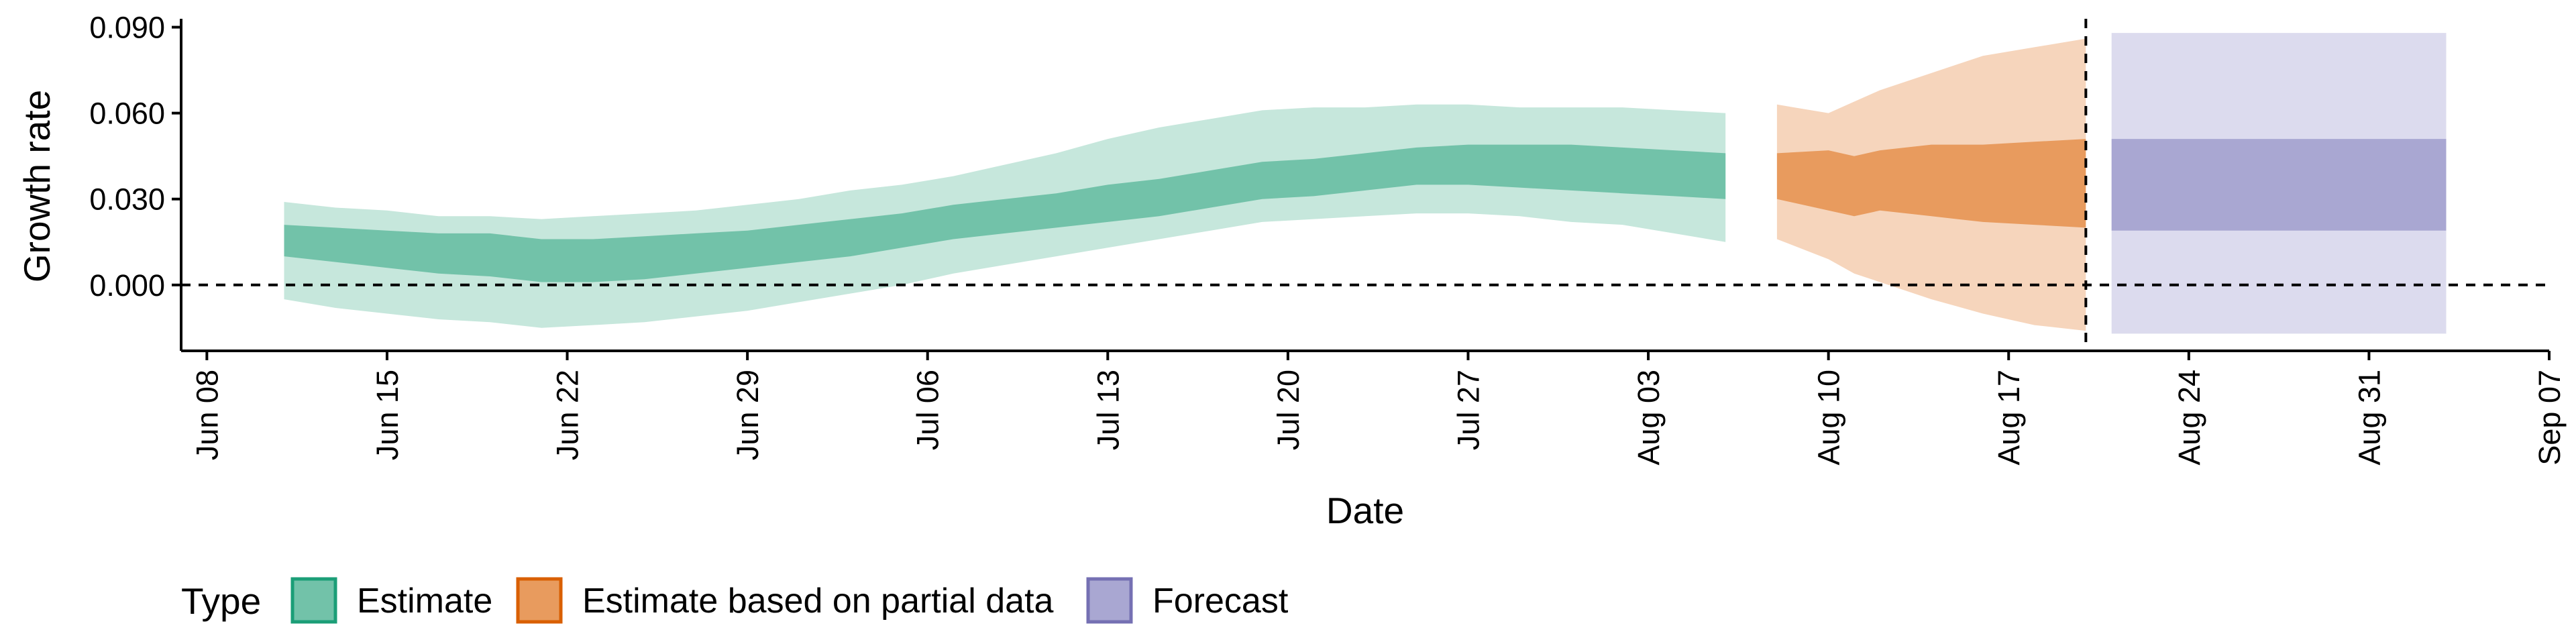  I want to click on legend-key-forecast, so click(1109, 600).